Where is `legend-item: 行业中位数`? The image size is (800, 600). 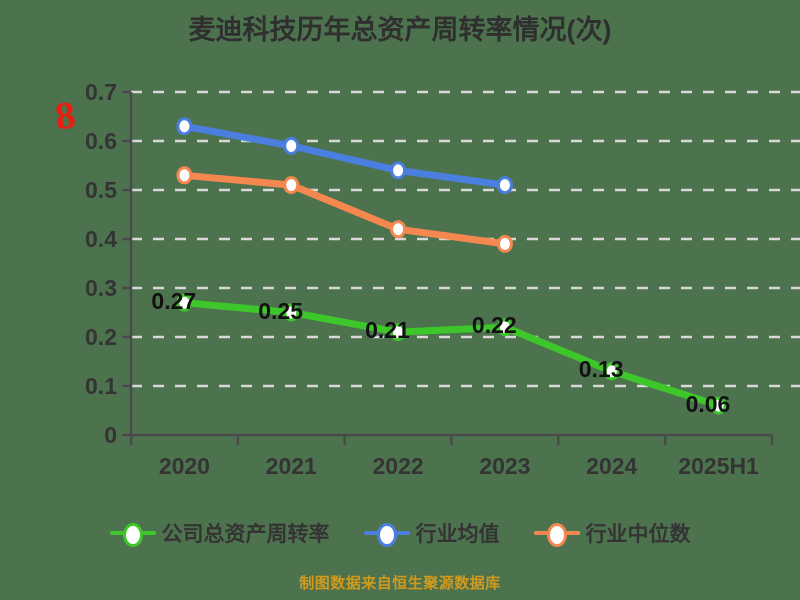 legend-item: 行业中位数 is located at coordinates (612, 533).